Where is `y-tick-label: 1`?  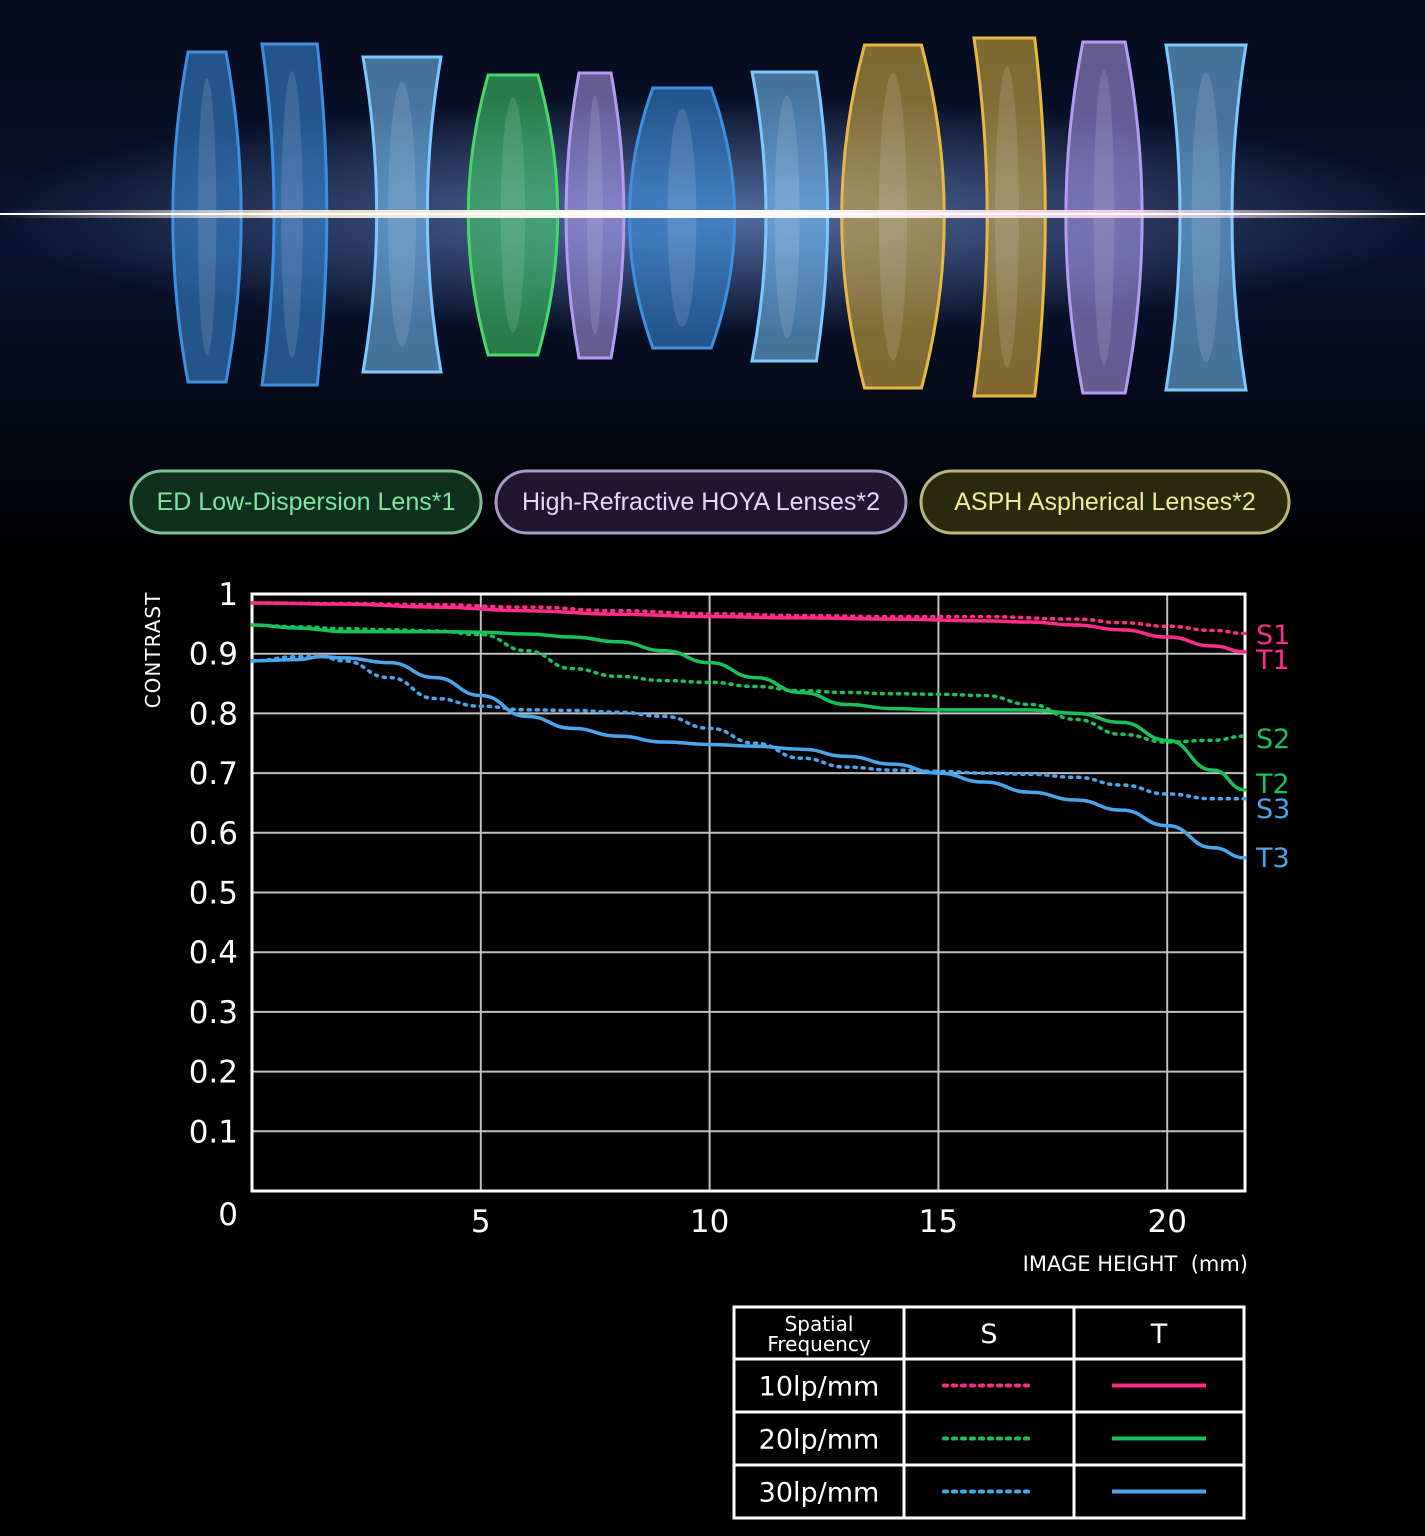 y-tick-label: 1 is located at coordinates (228, 595).